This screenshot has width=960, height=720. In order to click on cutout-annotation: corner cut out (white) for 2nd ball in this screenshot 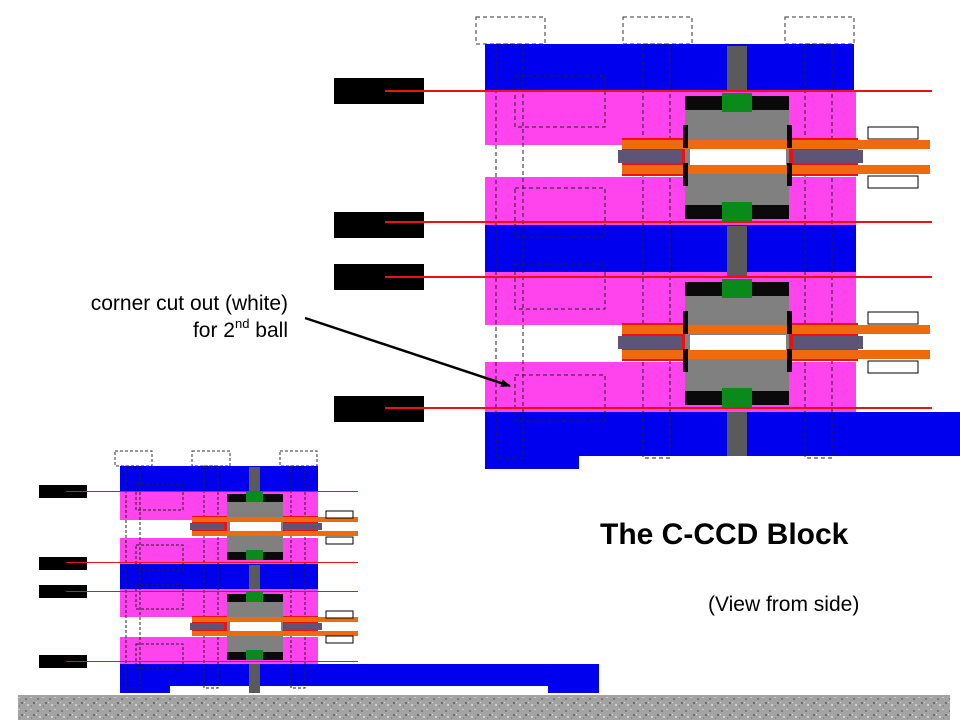, I will do `click(149, 317)`.